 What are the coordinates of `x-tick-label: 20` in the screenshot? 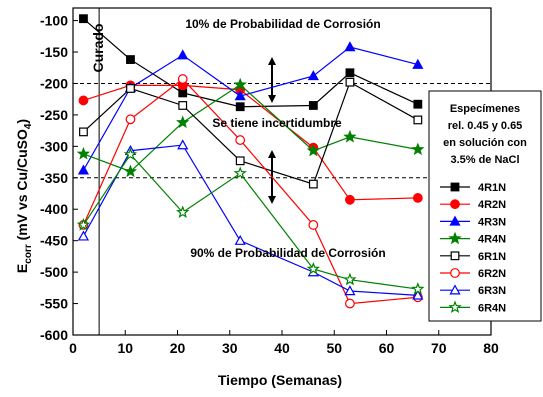 It's located at (178, 348).